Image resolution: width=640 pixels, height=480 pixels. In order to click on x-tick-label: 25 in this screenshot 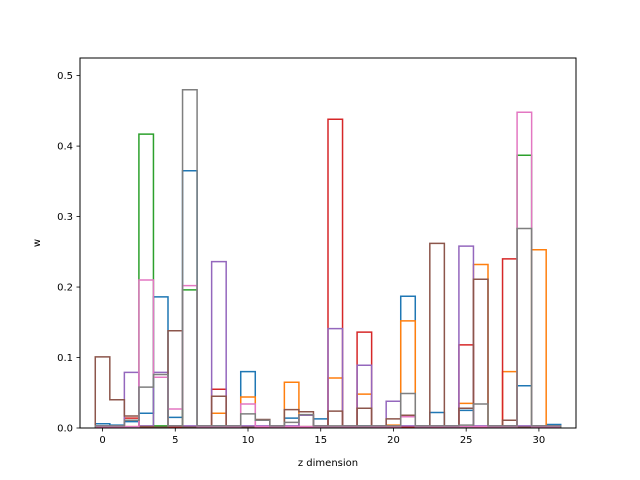, I will do `click(466, 440)`.